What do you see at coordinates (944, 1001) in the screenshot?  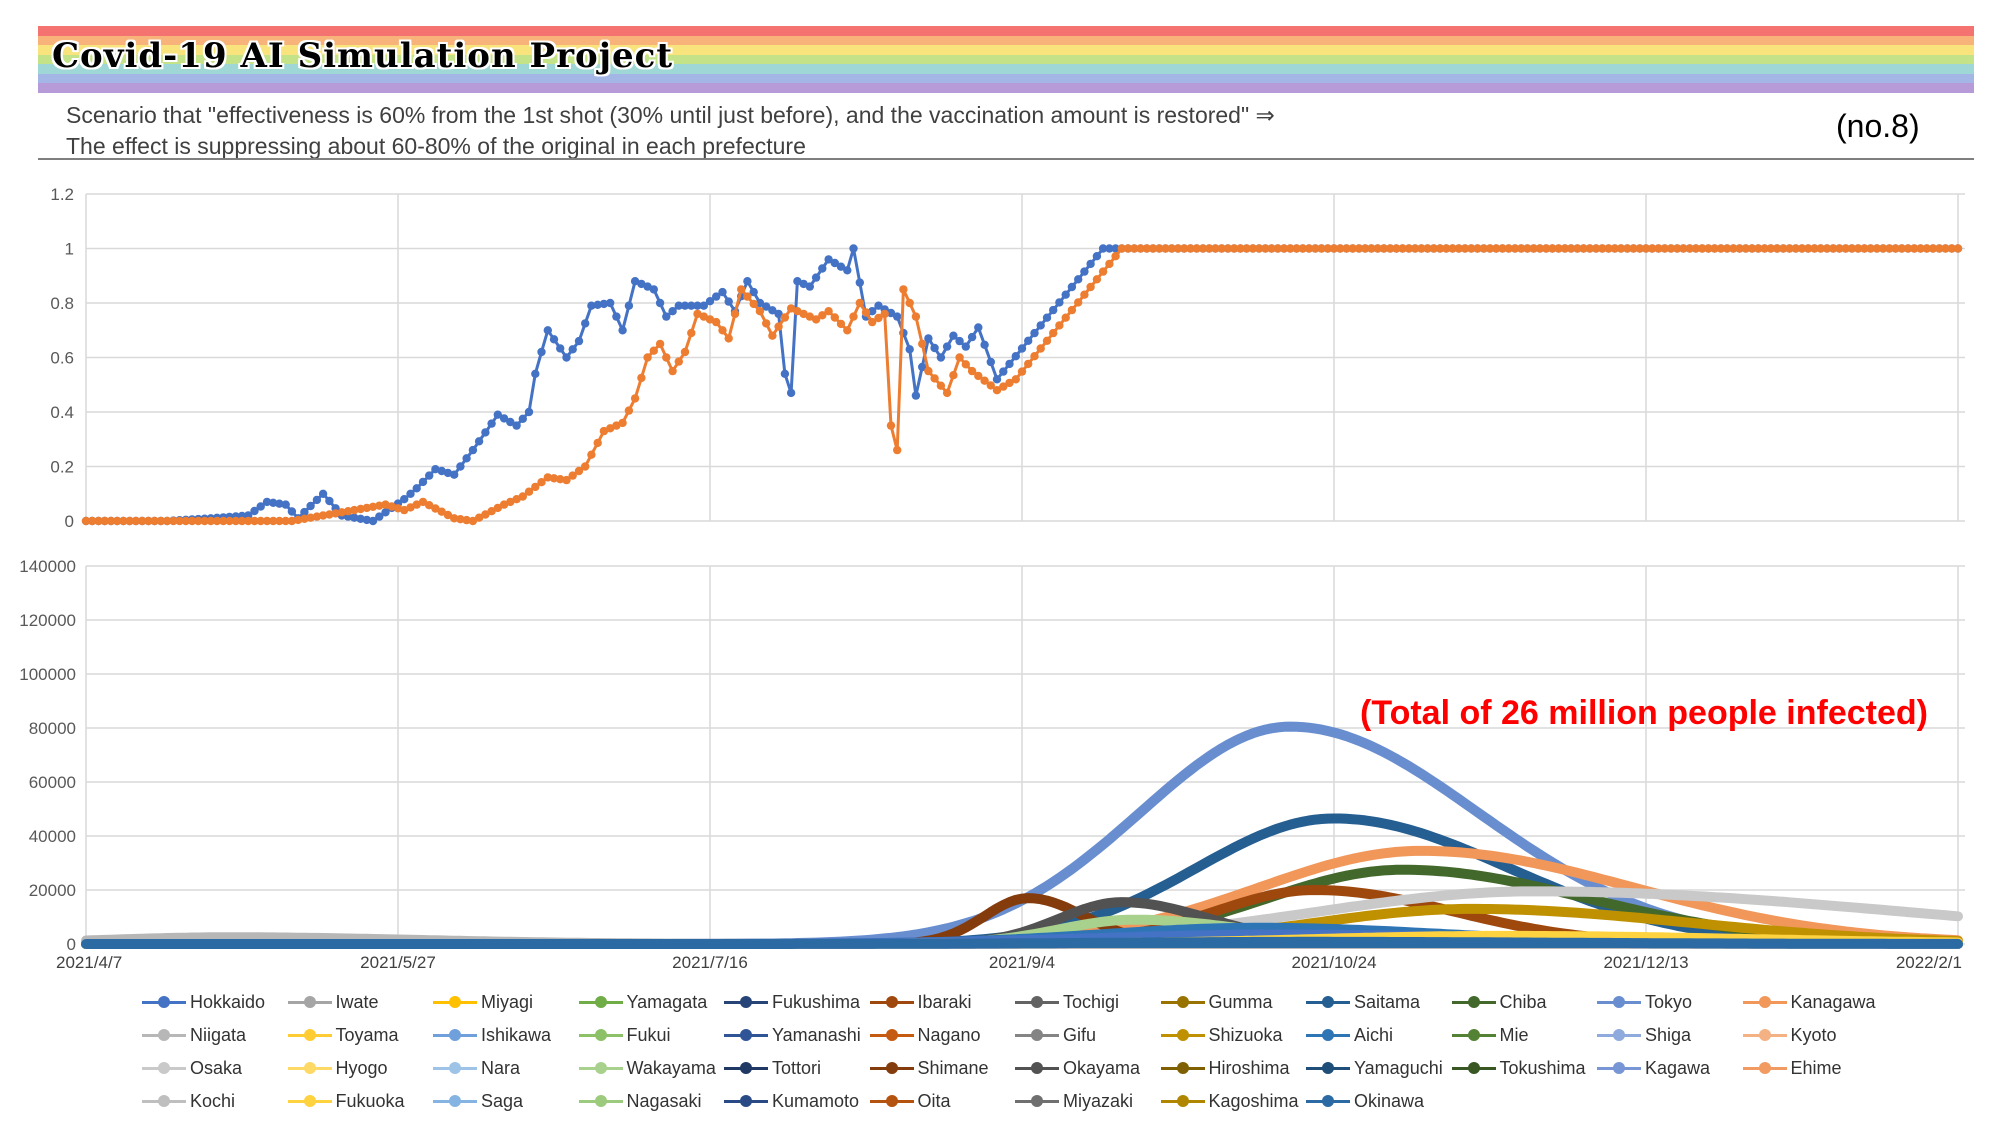 I see `legend-label: Ibaraki` at bounding box center [944, 1001].